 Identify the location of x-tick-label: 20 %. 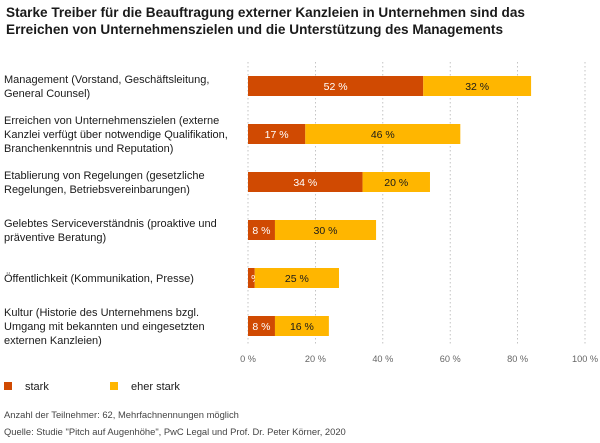
(315, 359).